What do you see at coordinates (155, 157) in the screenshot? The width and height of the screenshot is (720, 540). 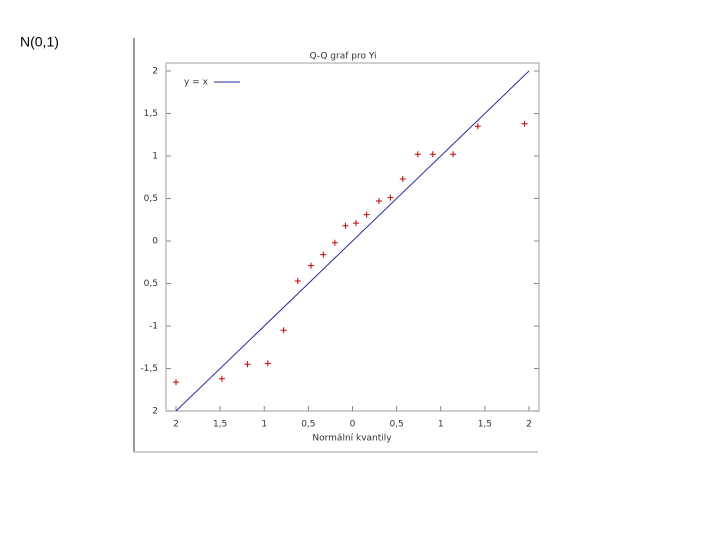 I see `y-tick-label: 1` at bounding box center [155, 157].